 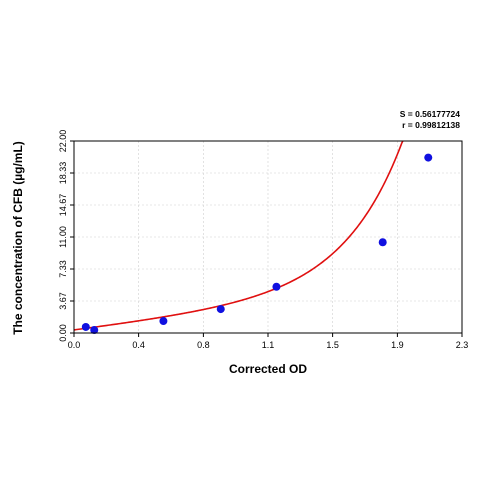 I want to click on x-tick-label: 2.3, so click(x=462, y=345).